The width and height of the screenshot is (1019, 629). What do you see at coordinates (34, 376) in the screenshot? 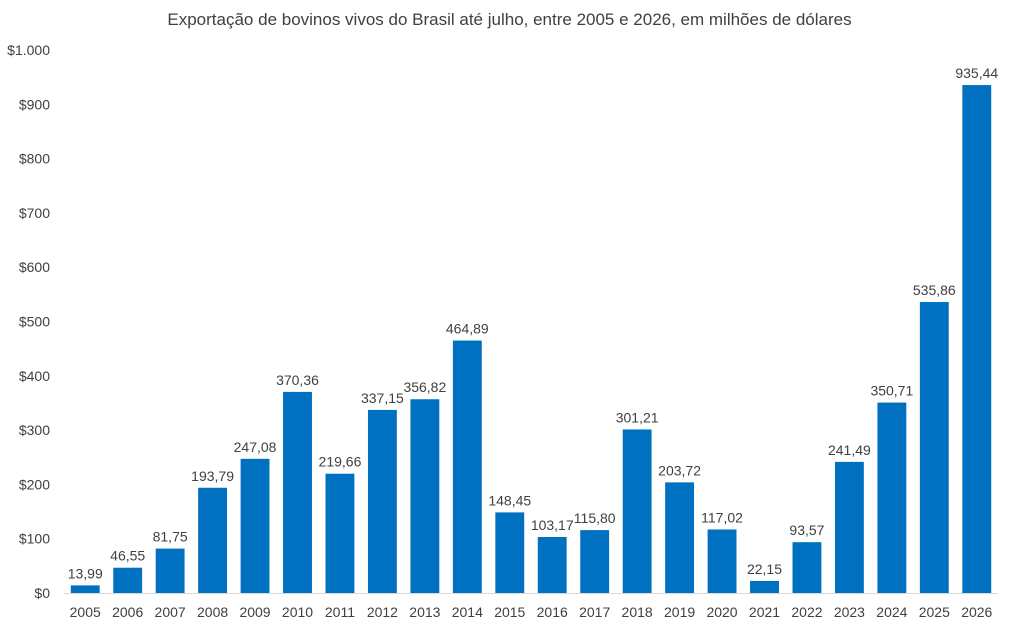
I see `y-tick-label: $400` at bounding box center [34, 376].